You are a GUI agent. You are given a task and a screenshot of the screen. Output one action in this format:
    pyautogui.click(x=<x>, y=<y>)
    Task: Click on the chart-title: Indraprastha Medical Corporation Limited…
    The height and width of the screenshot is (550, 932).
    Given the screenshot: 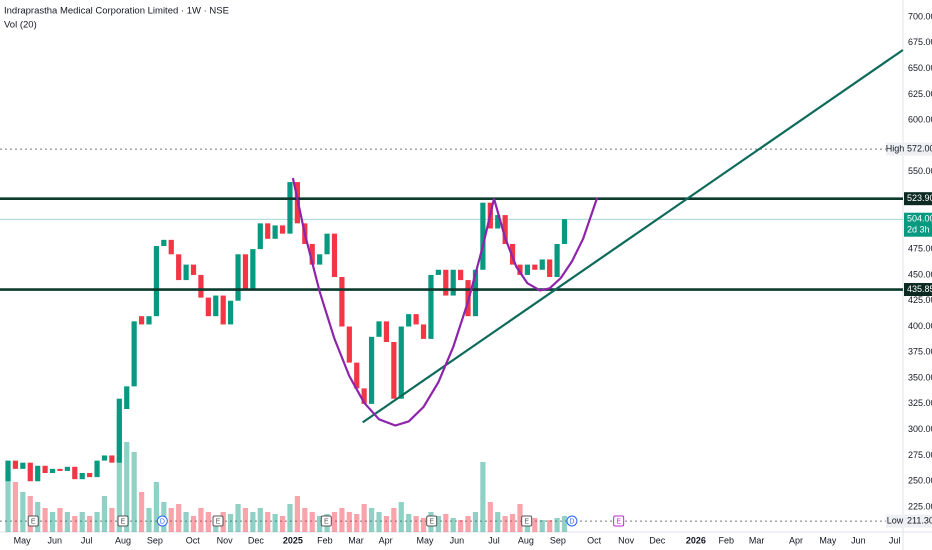 What is the action you would take?
    pyautogui.click(x=116, y=11)
    